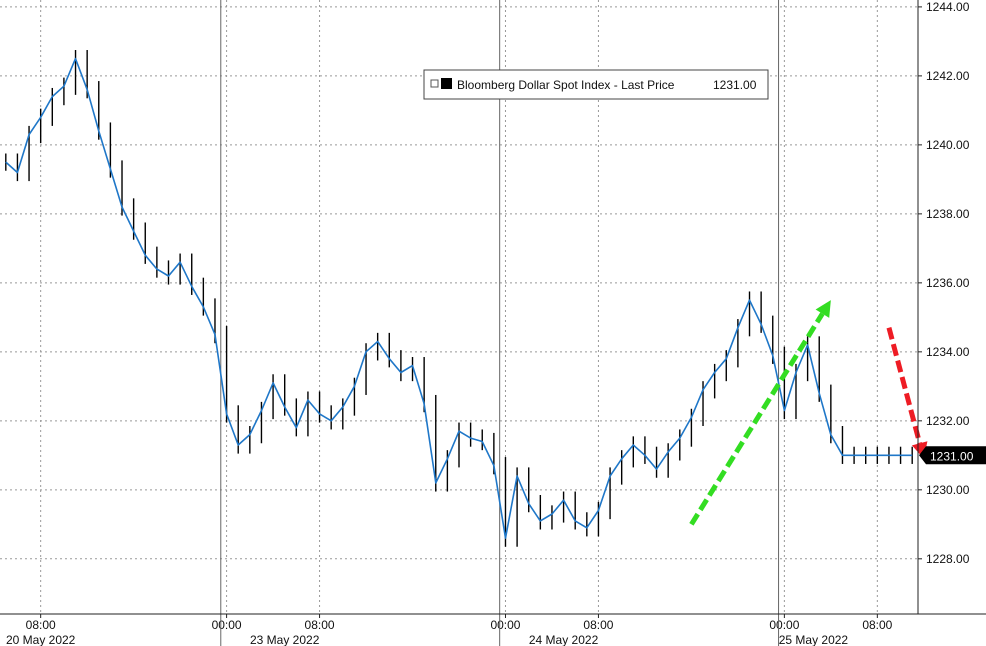  I want to click on trend-arrow-head, so click(823, 309).